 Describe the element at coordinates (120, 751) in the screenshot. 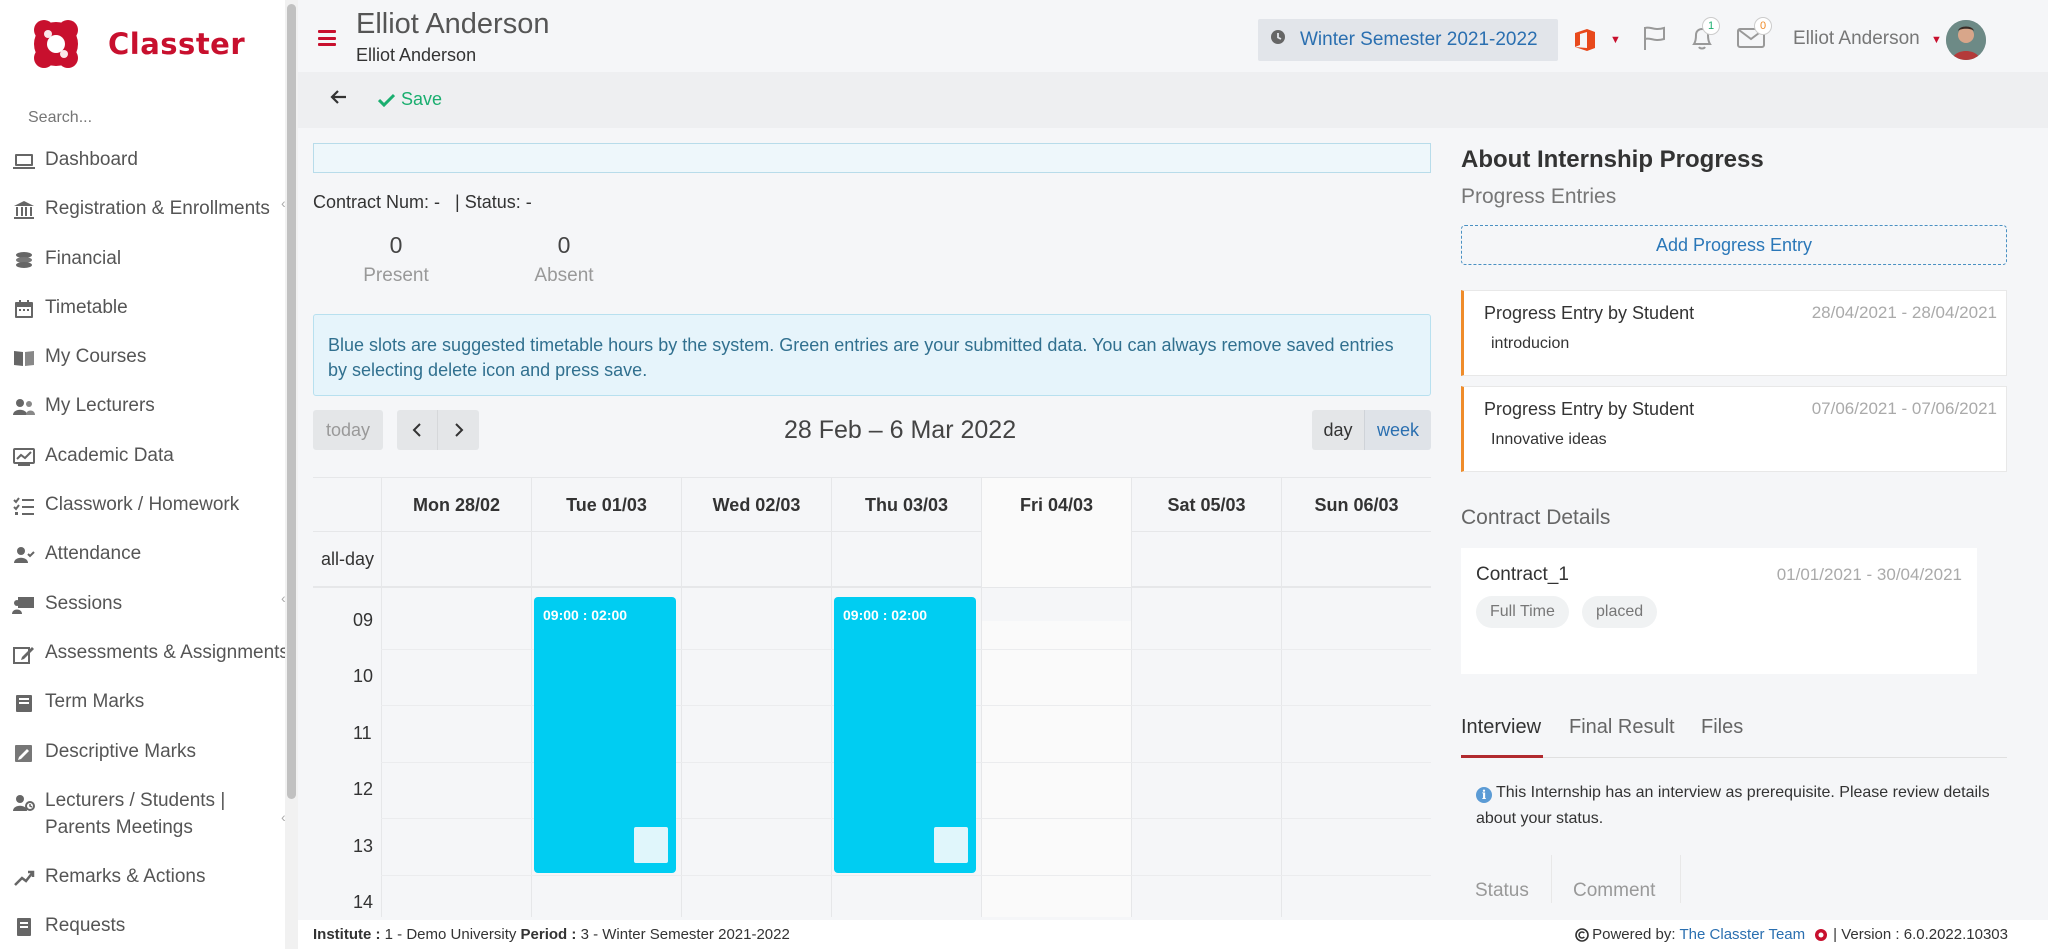

I see `sidebar-item-label: Descriptive Marks` at that location.